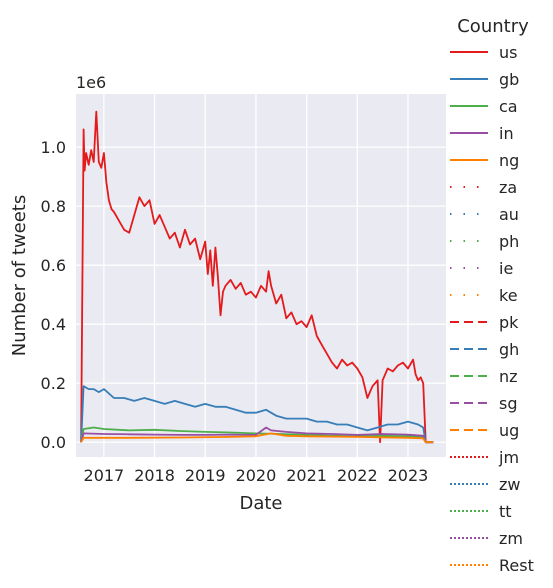 This screenshot has width=553, height=588. I want to click on series-line-ng, so click(257, 438).